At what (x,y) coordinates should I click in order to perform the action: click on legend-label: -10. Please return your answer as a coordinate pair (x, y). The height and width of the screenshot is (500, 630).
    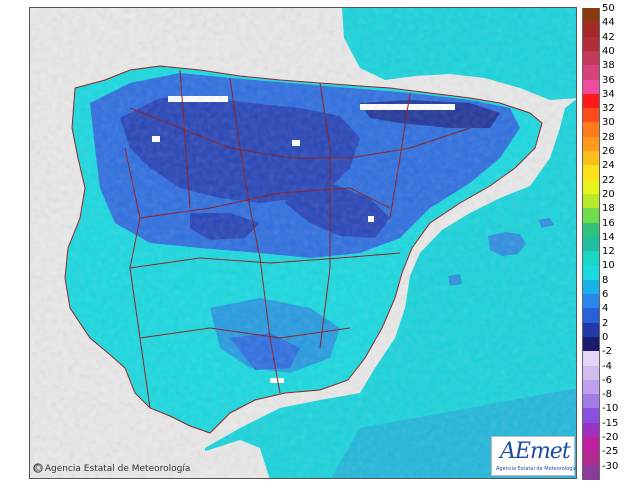
    Looking at the image, I should click on (610, 409).